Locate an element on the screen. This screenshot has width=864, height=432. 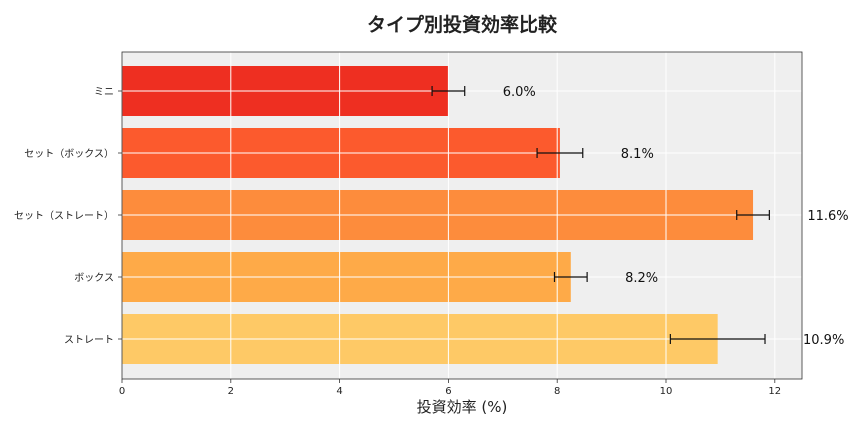
chart-title: タイプ別投資効率比較 is located at coordinates (462, 24).